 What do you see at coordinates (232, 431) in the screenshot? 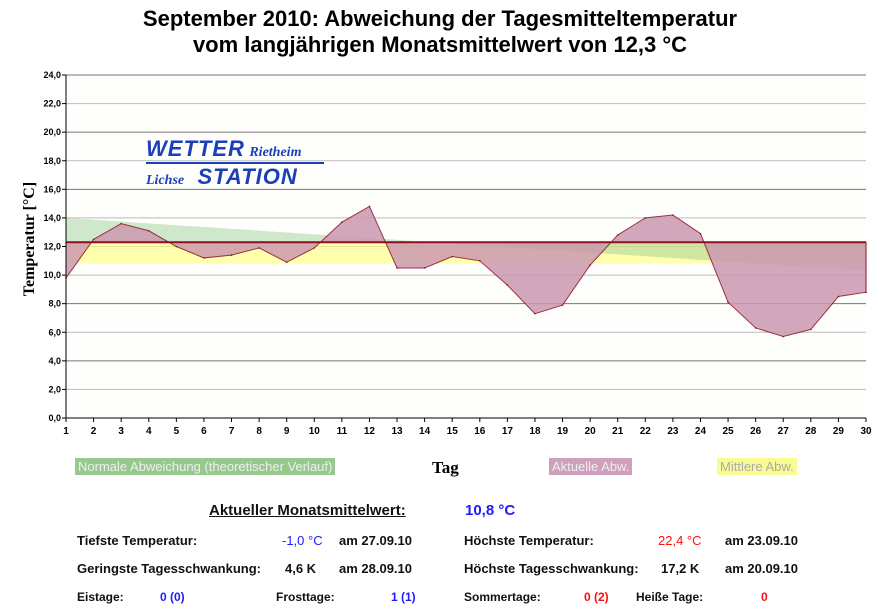
I see `x-tick-label: 7` at bounding box center [232, 431].